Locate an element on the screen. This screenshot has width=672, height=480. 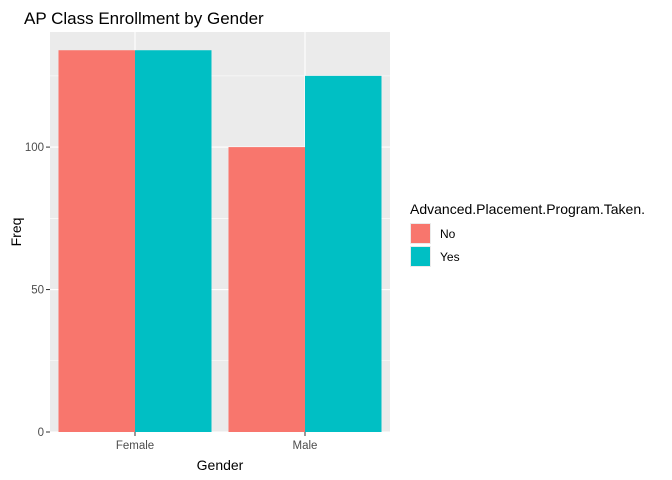
legend-title: Advanced.Placement.Program.Taken. is located at coordinates (527, 209).